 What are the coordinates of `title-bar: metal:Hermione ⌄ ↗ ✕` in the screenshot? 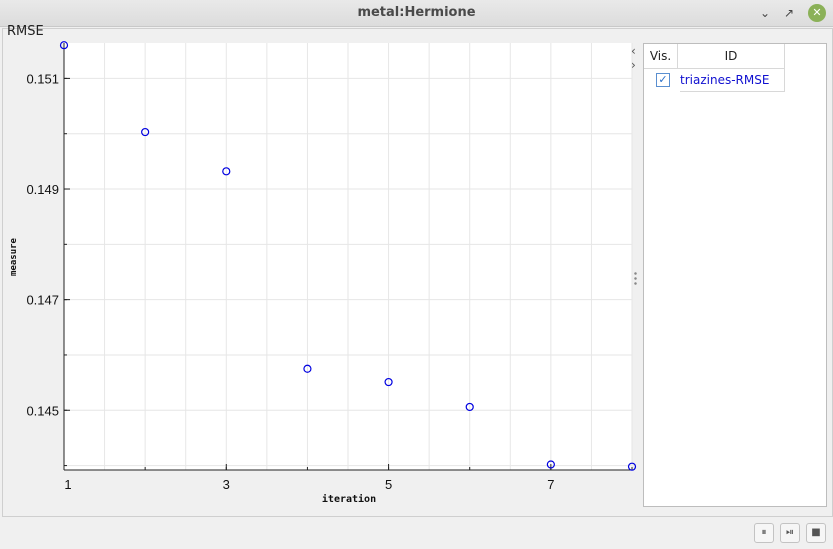 It's located at (416, 13).